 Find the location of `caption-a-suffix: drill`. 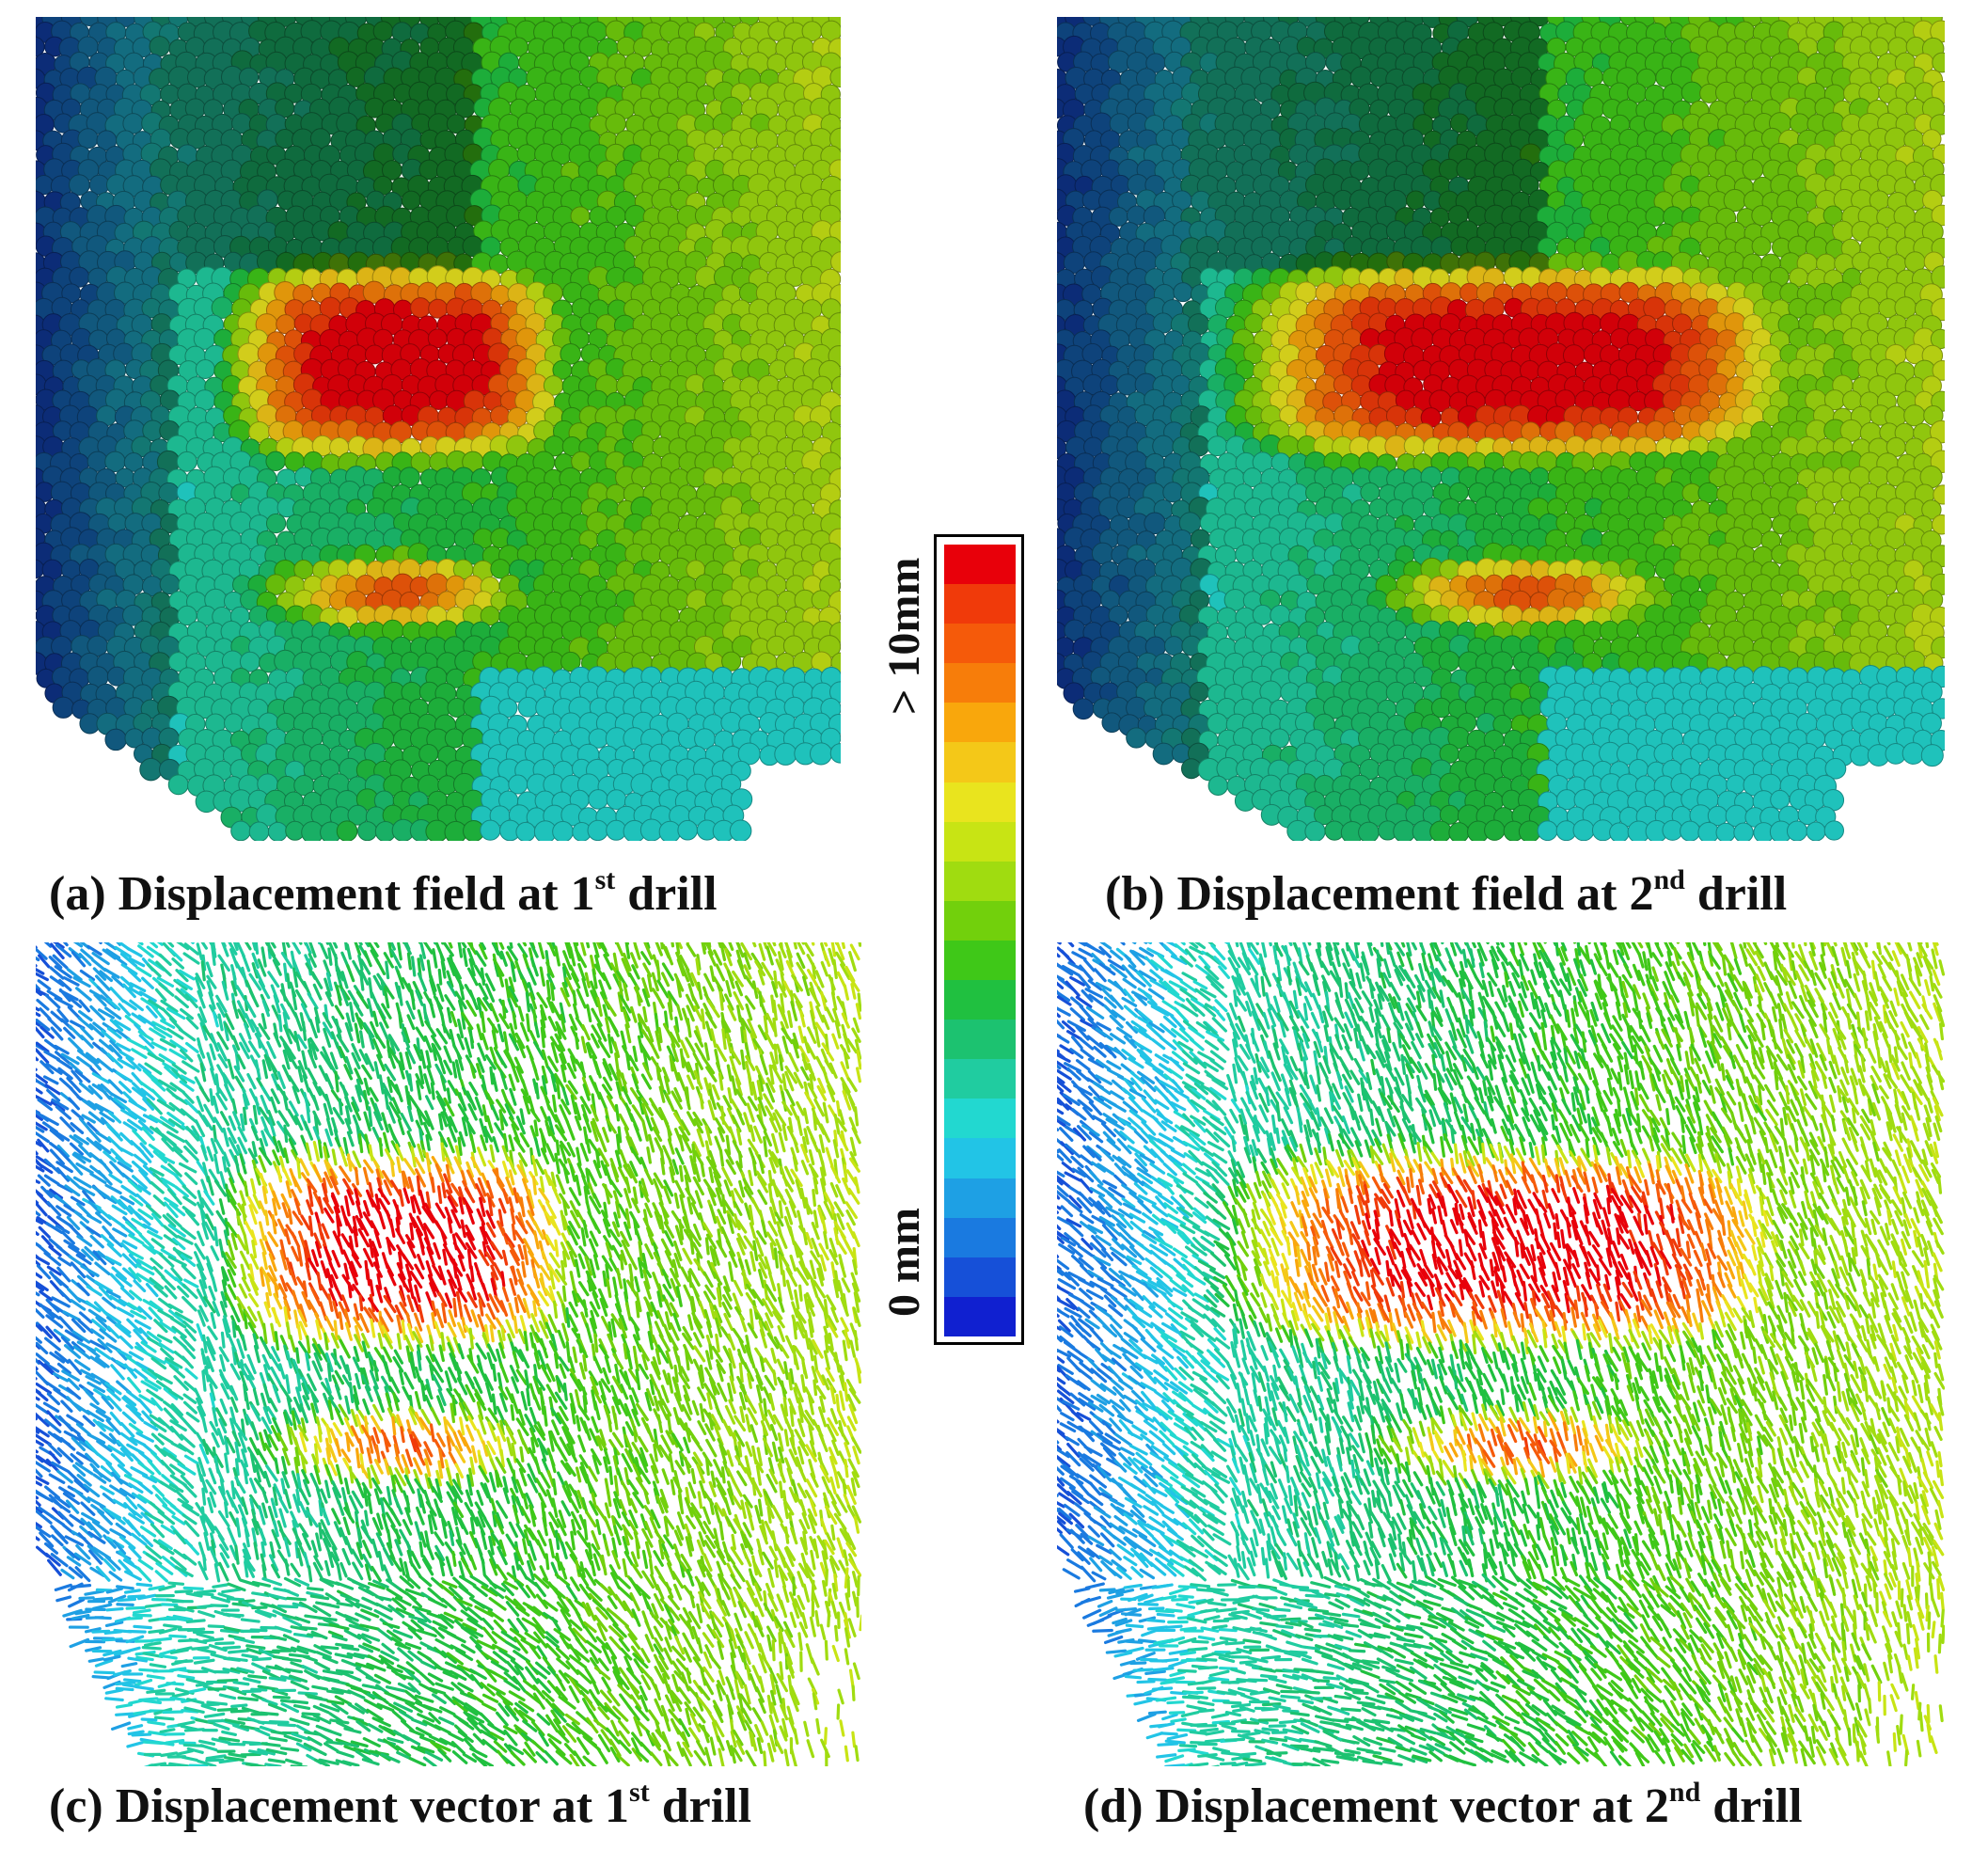

caption-a-suffix: drill is located at coordinates (666, 894).